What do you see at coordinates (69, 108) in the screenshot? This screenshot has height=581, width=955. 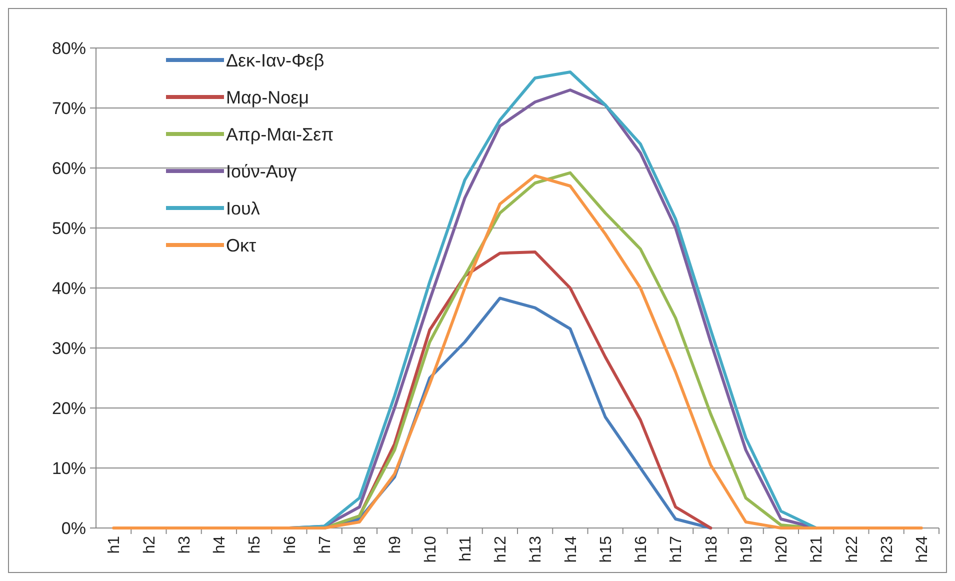 I see `y-tick-label: 70%` at bounding box center [69, 108].